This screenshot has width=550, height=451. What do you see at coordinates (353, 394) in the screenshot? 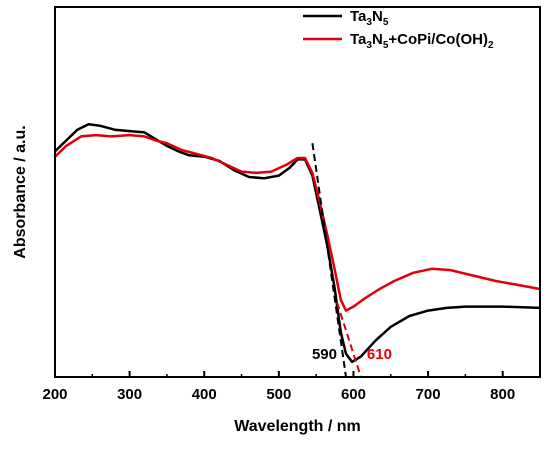
I see `x-tick-label: 600` at bounding box center [353, 394].